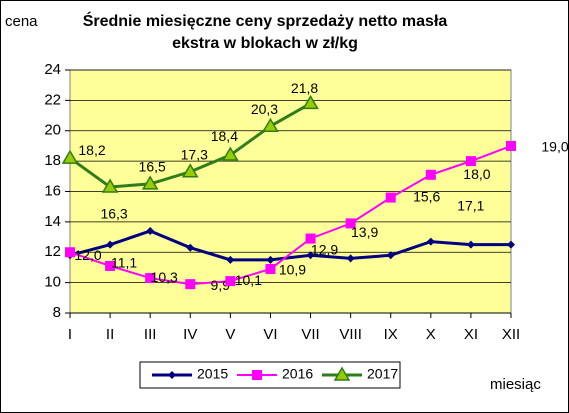 The height and width of the screenshot is (413, 569). I want to click on legend-label: 2015, so click(212, 374).